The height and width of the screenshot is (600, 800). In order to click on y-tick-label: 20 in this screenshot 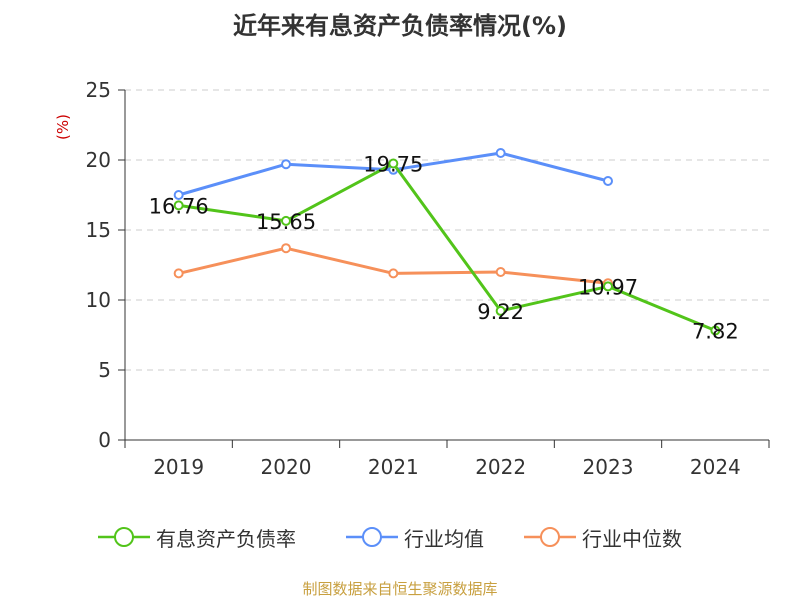, I will do `click(98, 160)`.